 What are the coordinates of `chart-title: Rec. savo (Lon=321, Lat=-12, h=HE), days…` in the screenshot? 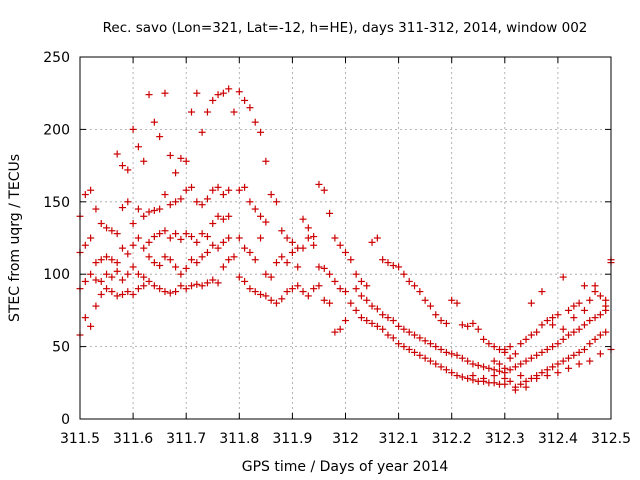 It's located at (345, 28).